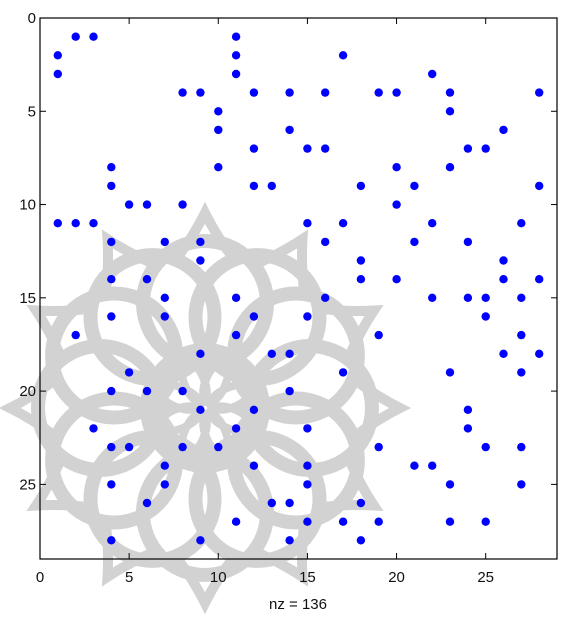 The image size is (565, 617). What do you see at coordinates (485, 577) in the screenshot?
I see `x-tick-label: 25` at bounding box center [485, 577].